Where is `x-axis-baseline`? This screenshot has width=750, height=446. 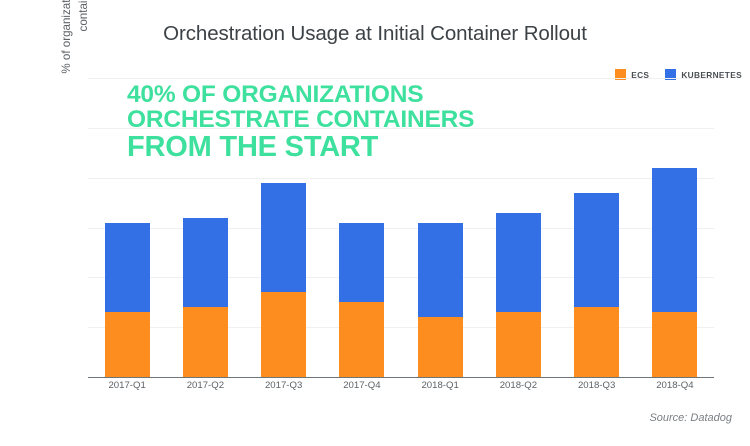 x-axis-baseline is located at coordinates (401, 377).